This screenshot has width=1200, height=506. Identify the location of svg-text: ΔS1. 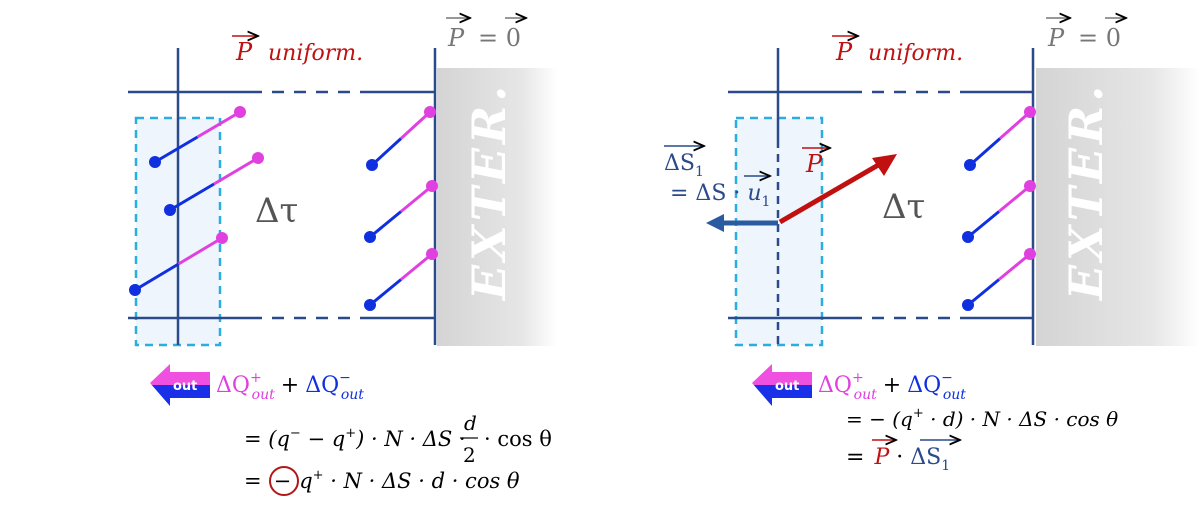
(684, 165).